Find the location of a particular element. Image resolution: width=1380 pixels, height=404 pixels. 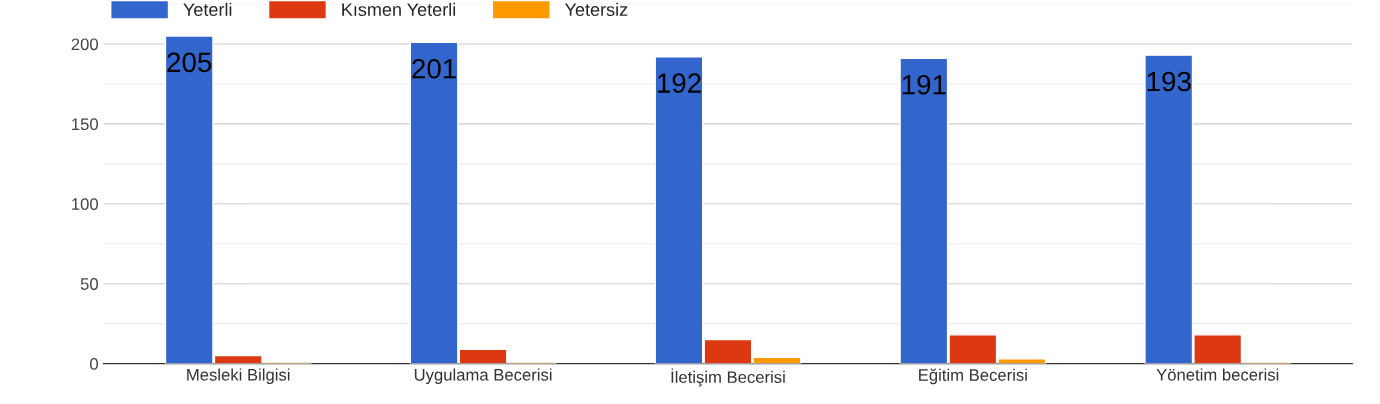

x-tick-label: Uygulama Becerisi is located at coordinates (483, 376).